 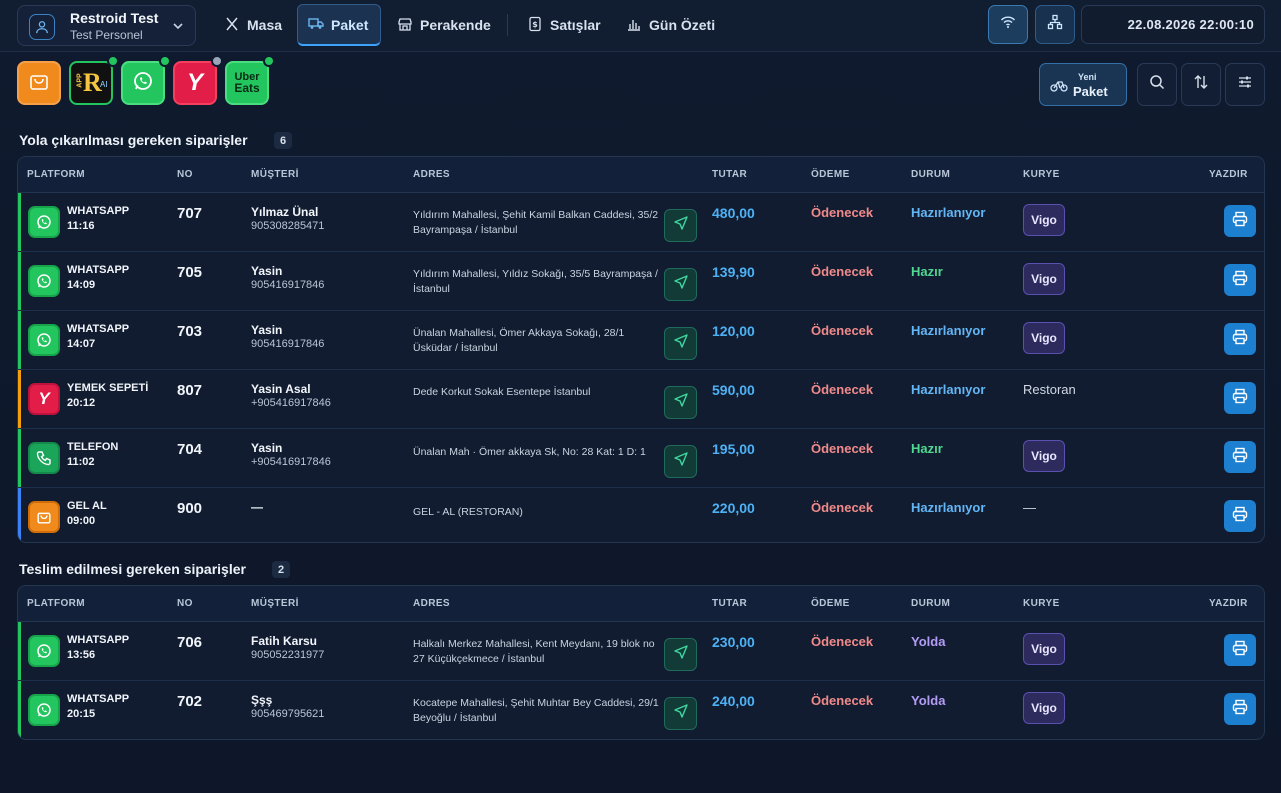 I want to click on whatsapp-icon, so click(x=143, y=83).